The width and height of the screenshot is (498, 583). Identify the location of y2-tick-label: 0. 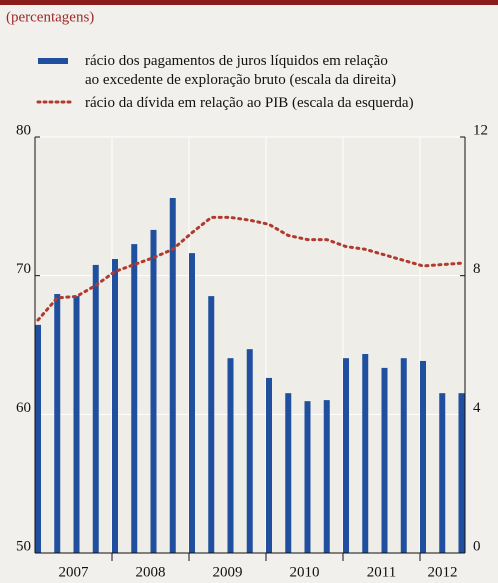
(477, 546).